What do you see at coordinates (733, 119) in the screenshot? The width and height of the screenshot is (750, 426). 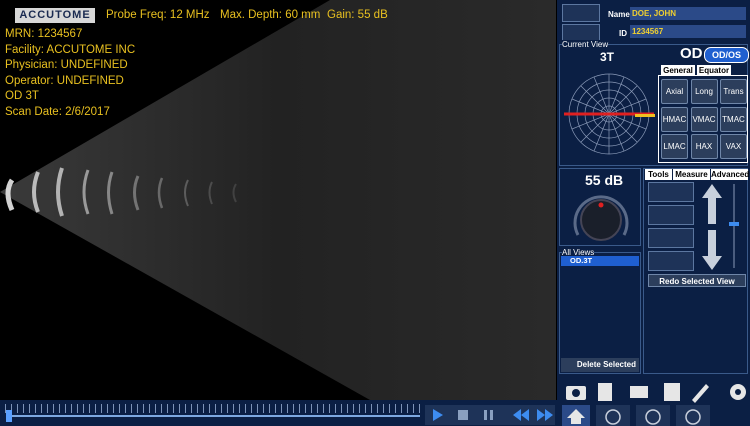 I see `view-button: TMAC` at bounding box center [733, 119].